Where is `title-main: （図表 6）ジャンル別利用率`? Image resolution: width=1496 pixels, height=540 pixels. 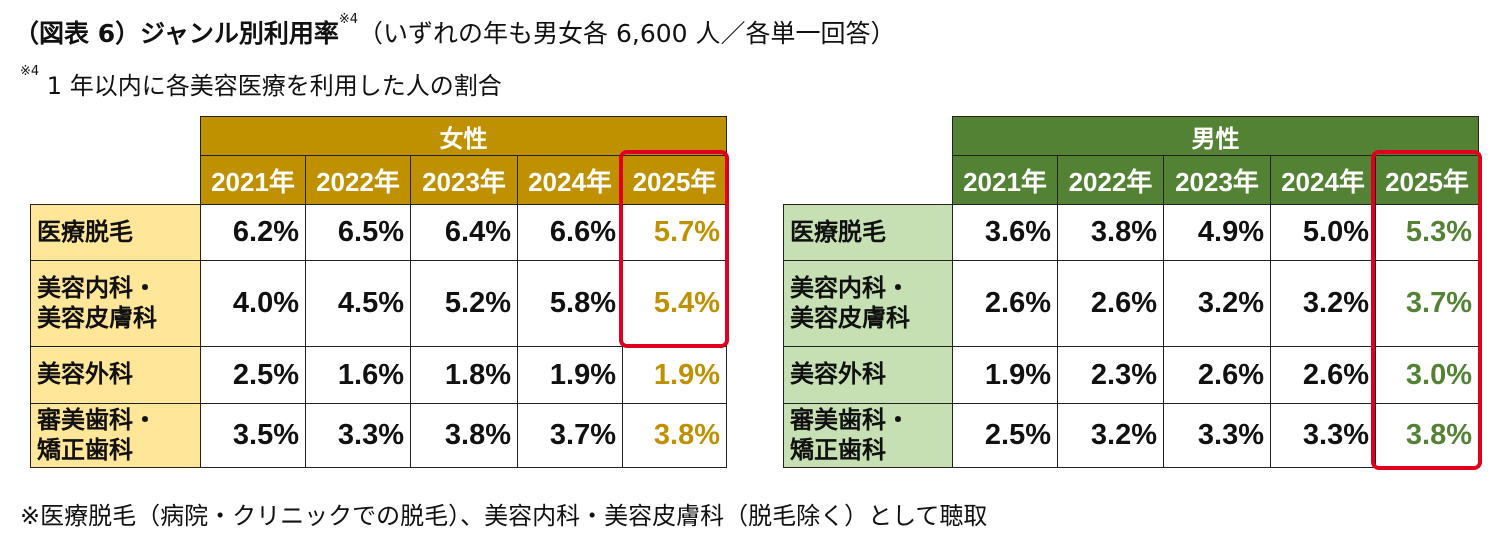 title-main: （図表 6）ジャンル別利用率 is located at coordinates (176, 33).